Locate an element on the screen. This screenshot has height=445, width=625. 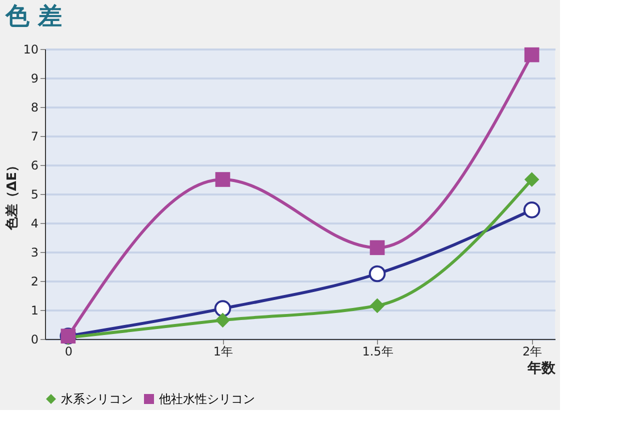
x-tick-label: 1年 is located at coordinates (223, 351).